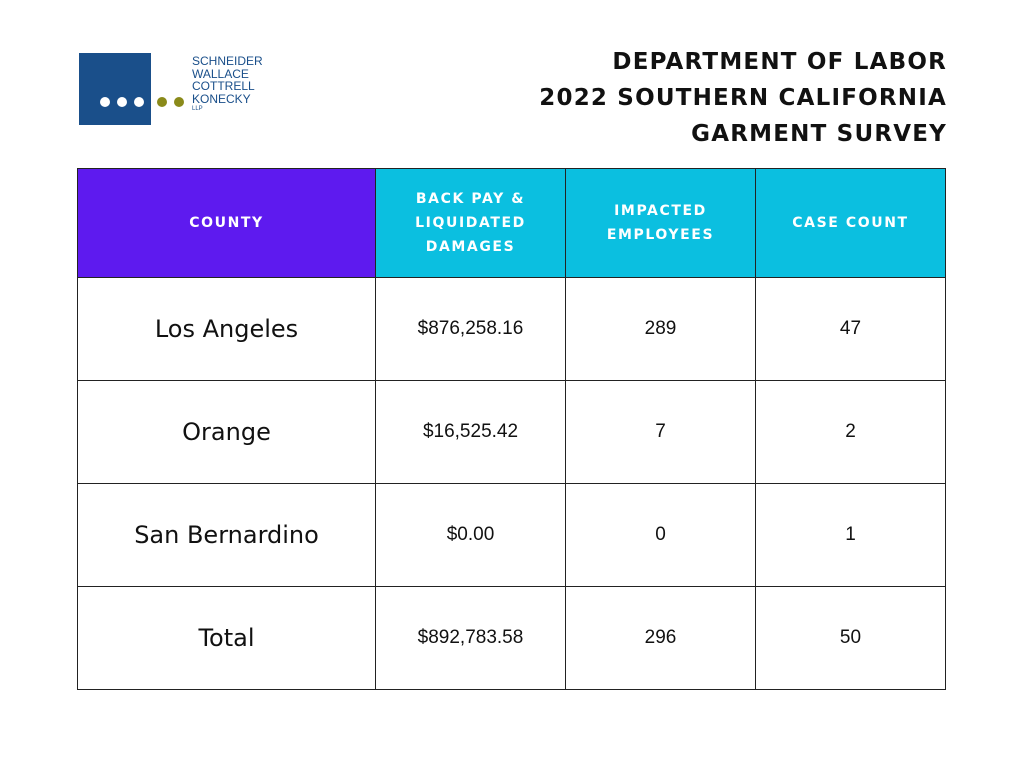 This screenshot has height=768, width=1024. What do you see at coordinates (660, 638) in the screenshot?
I see `total-employees-cell: 296` at bounding box center [660, 638].